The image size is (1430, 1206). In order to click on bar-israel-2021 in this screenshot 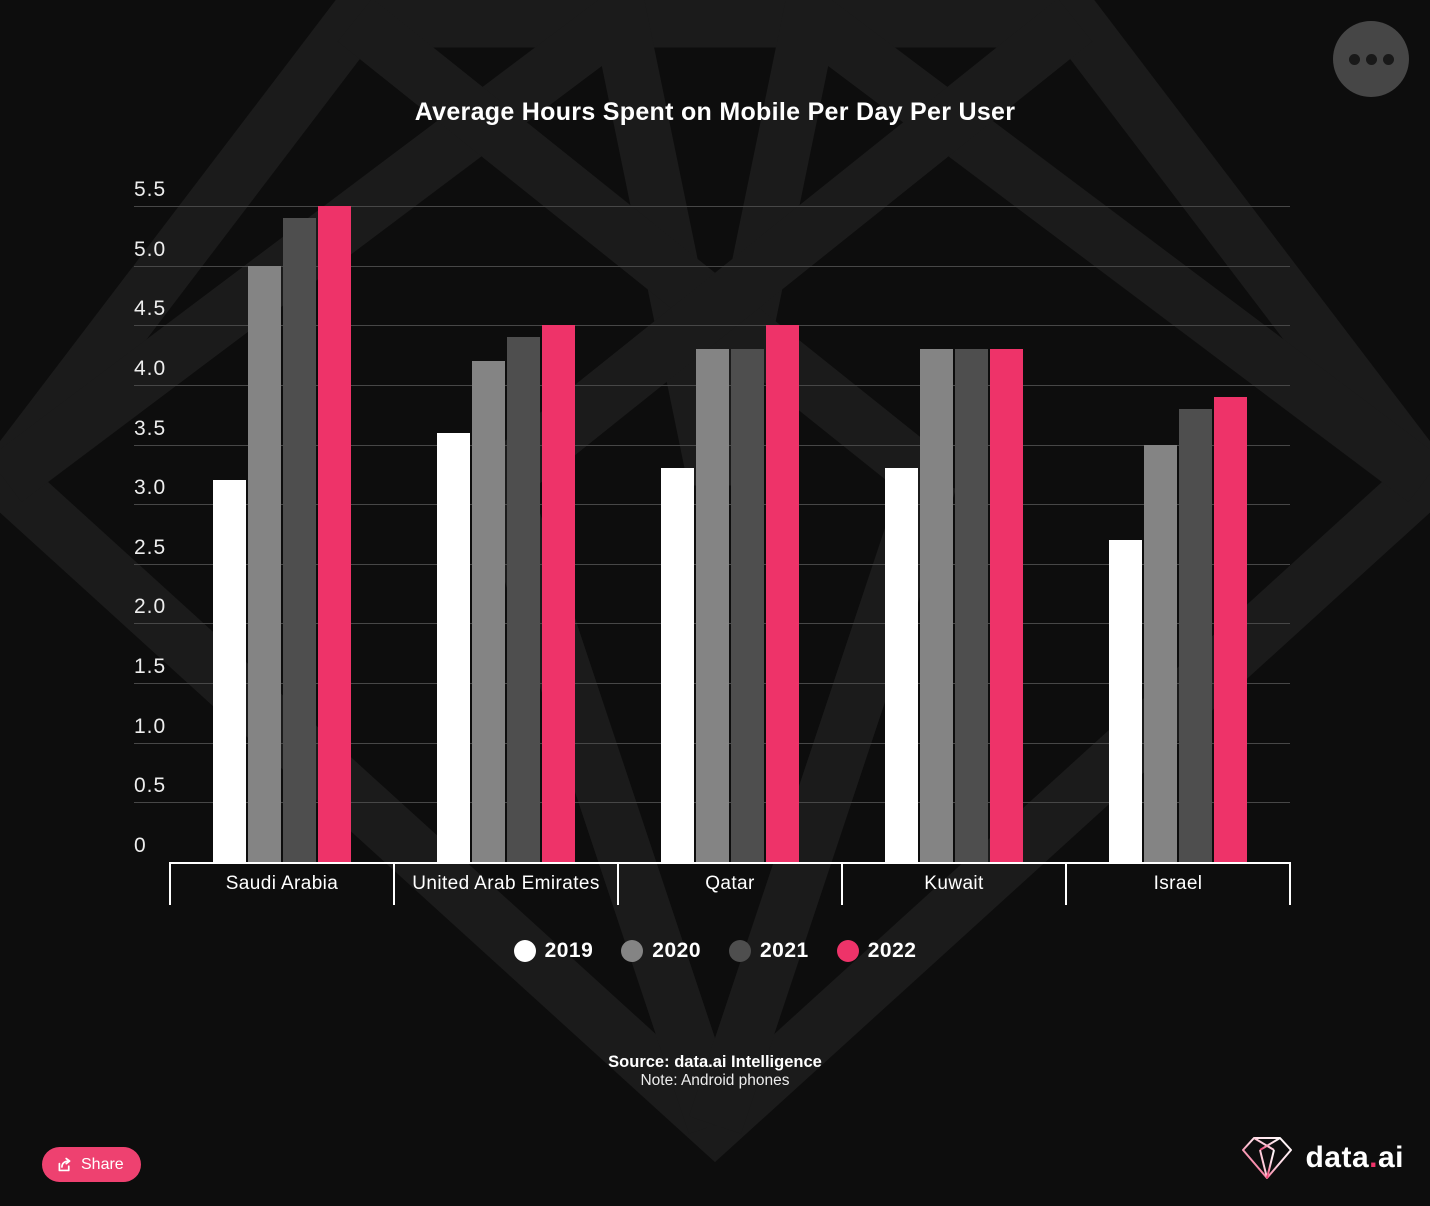, I will do `click(1195, 635)`.